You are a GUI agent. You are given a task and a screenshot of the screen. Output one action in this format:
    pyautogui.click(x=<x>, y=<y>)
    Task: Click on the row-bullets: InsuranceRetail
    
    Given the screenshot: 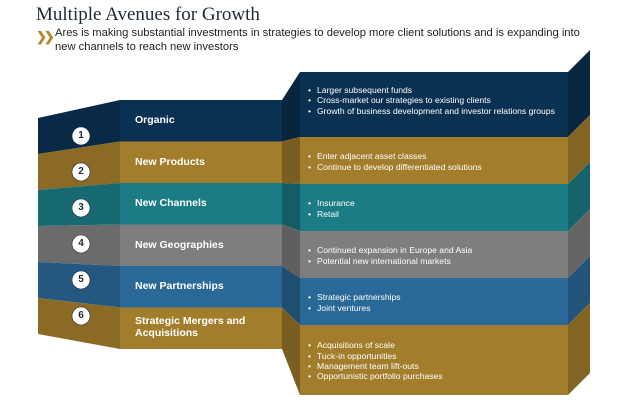 What is the action you would take?
    pyautogui.click(x=433, y=208)
    